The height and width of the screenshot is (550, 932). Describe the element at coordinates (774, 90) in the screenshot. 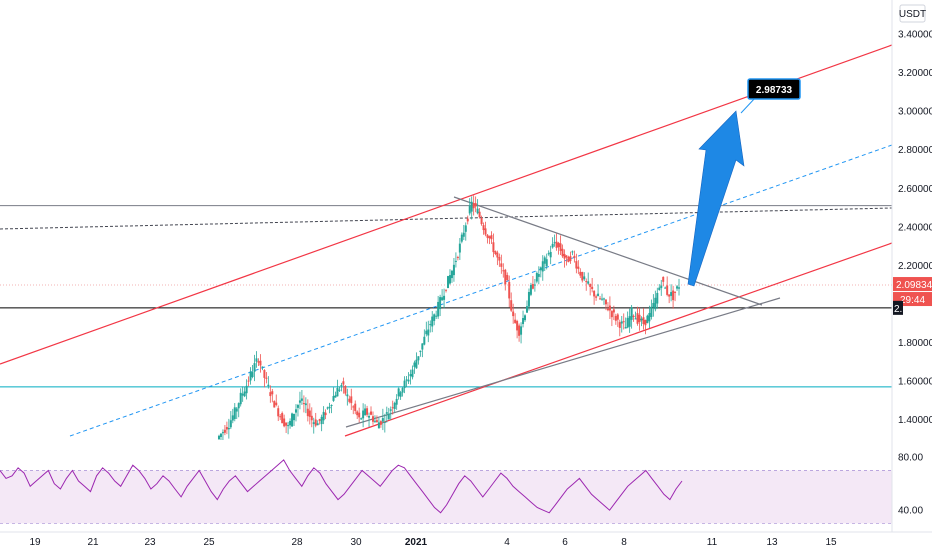

I see `target-label: 2.98733` at that location.